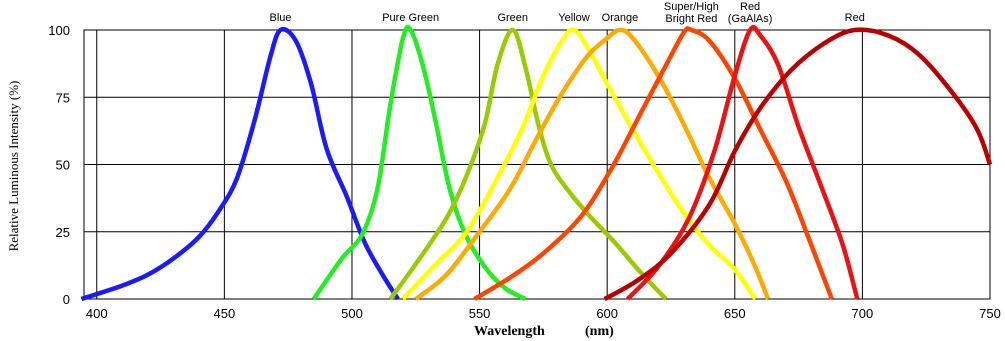  Describe the element at coordinates (863, 313) in the screenshot. I see `x-tick-label: 700` at that location.